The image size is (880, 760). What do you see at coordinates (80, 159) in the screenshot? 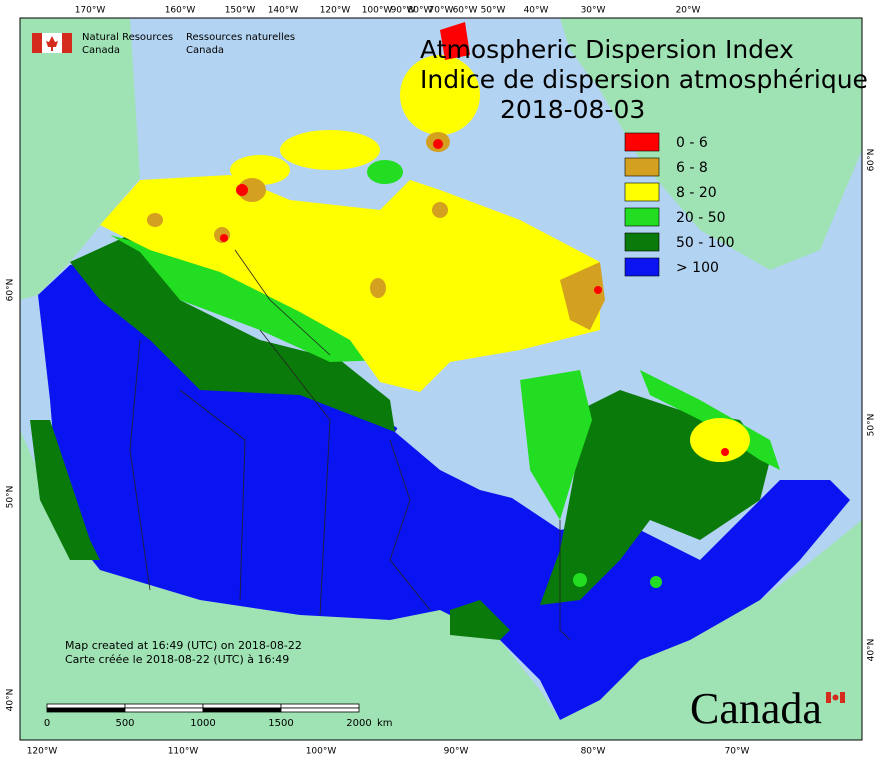
I see `alaska` at bounding box center [80, 159].